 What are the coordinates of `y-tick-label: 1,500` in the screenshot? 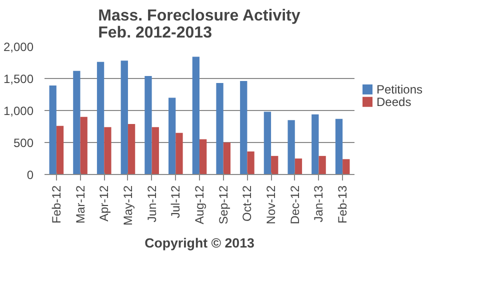 It's located at (18, 79).